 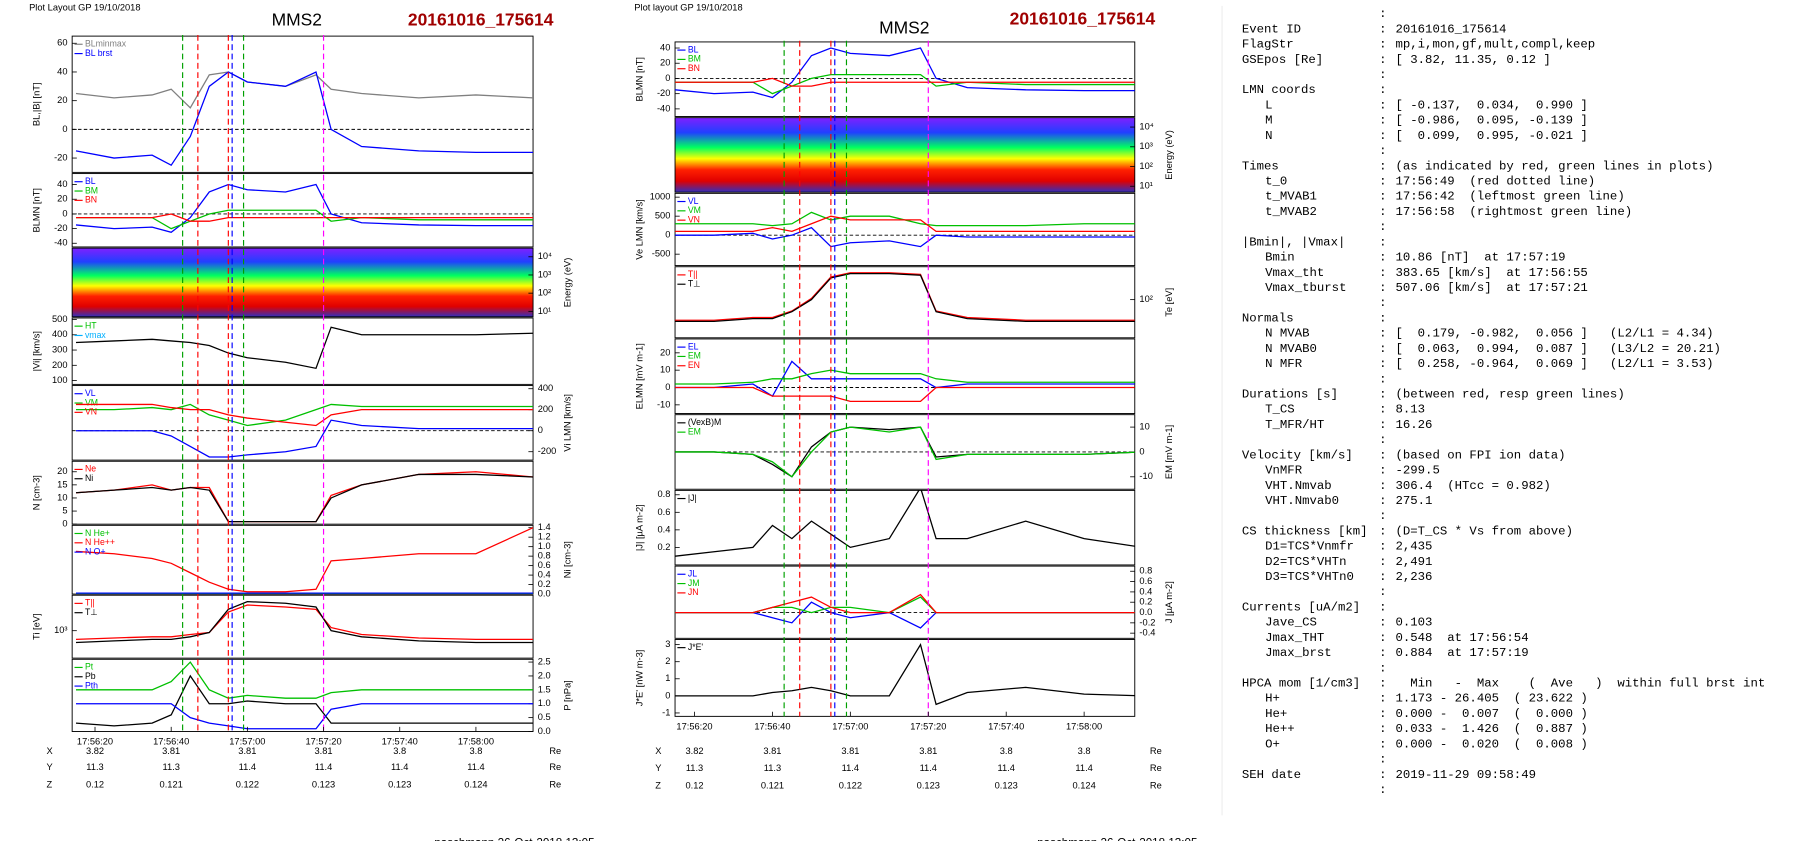 What do you see at coordinates (60, 334) in the screenshot?
I see `y-tick-label: 400` at bounding box center [60, 334].